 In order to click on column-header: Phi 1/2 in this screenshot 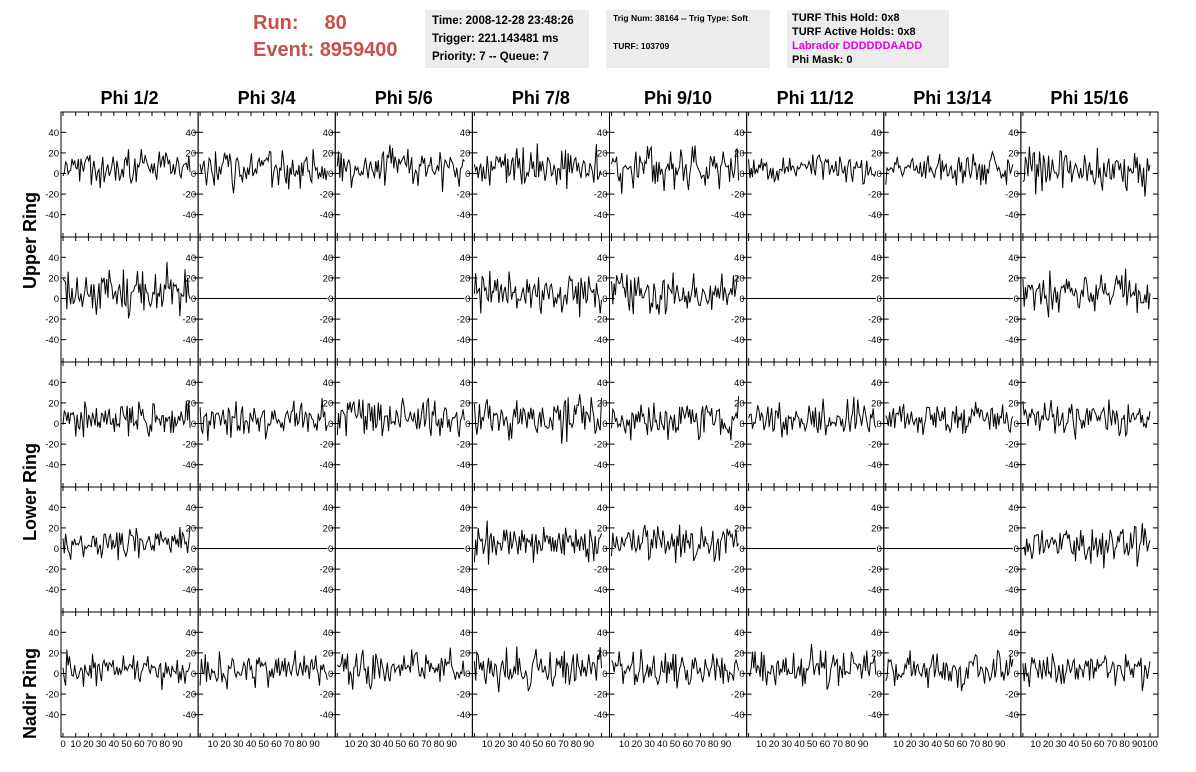, I will do `click(130, 98)`.